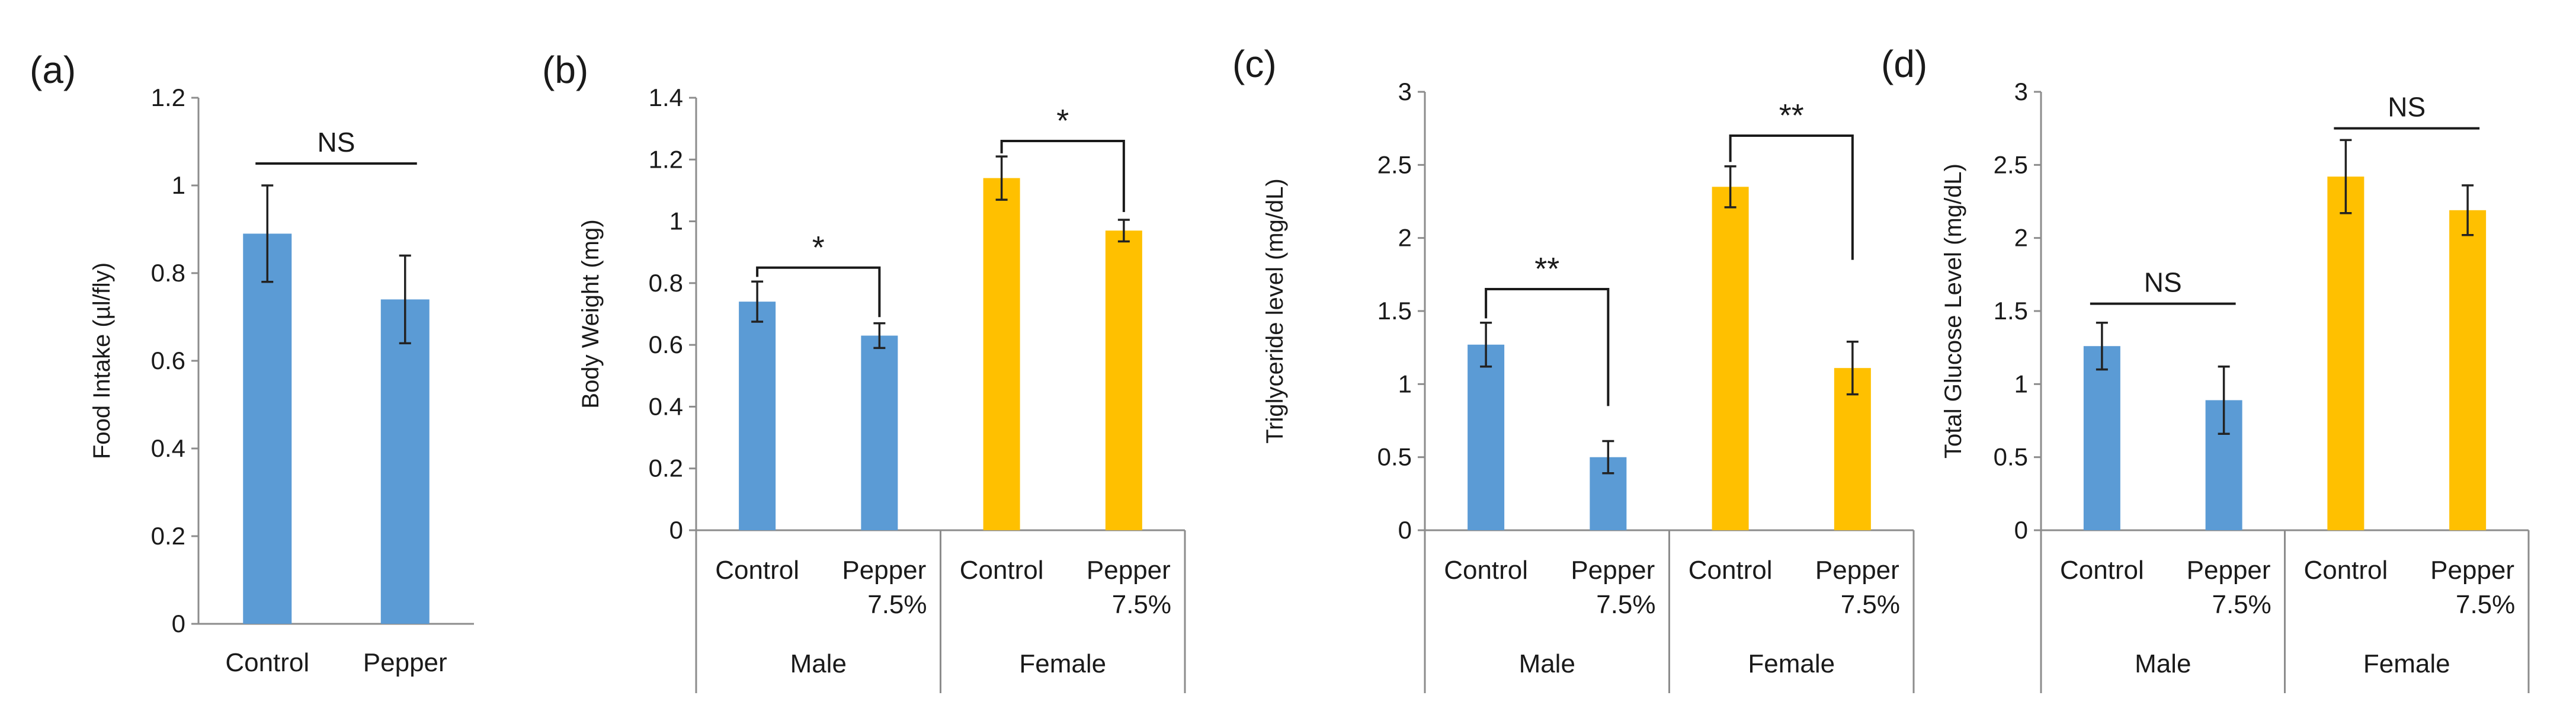 The image size is (2576, 721). What do you see at coordinates (1904, 64) in the screenshot?
I see `panel-label: (d)` at bounding box center [1904, 64].